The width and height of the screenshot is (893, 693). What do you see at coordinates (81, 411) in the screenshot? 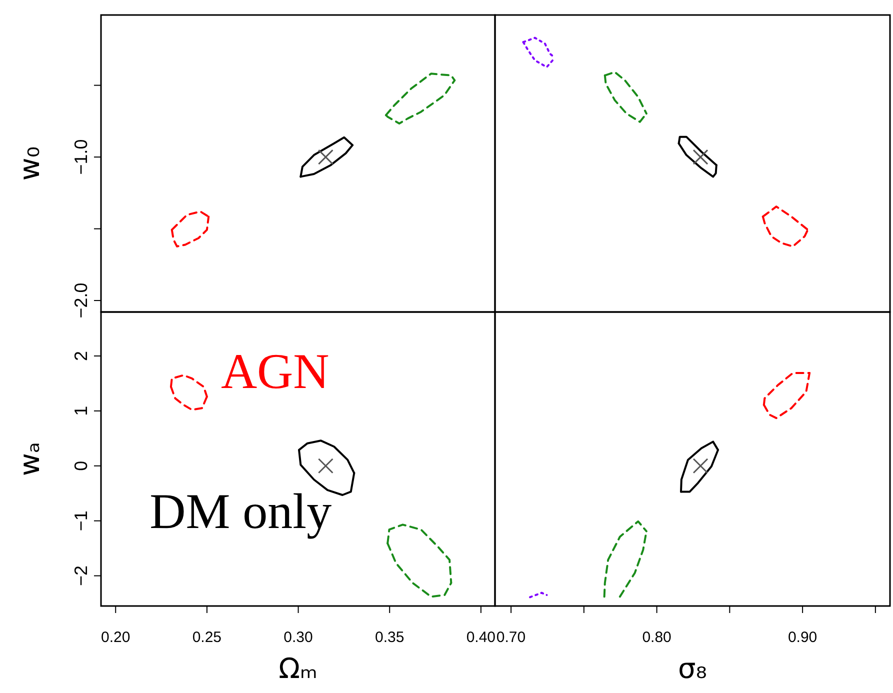
I see `y-tick-label: 1` at bounding box center [81, 411].